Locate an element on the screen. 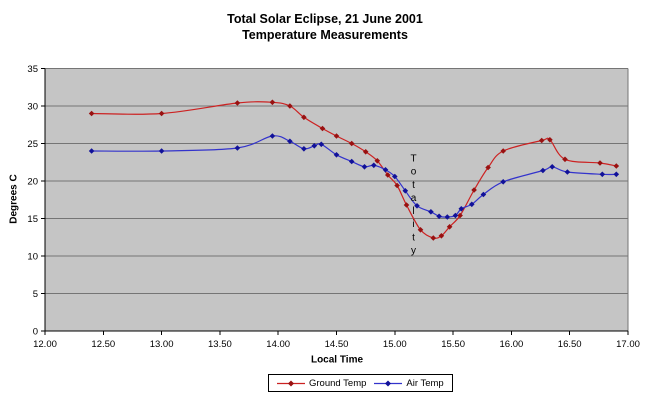  svg-text: 25 is located at coordinates (32, 144).